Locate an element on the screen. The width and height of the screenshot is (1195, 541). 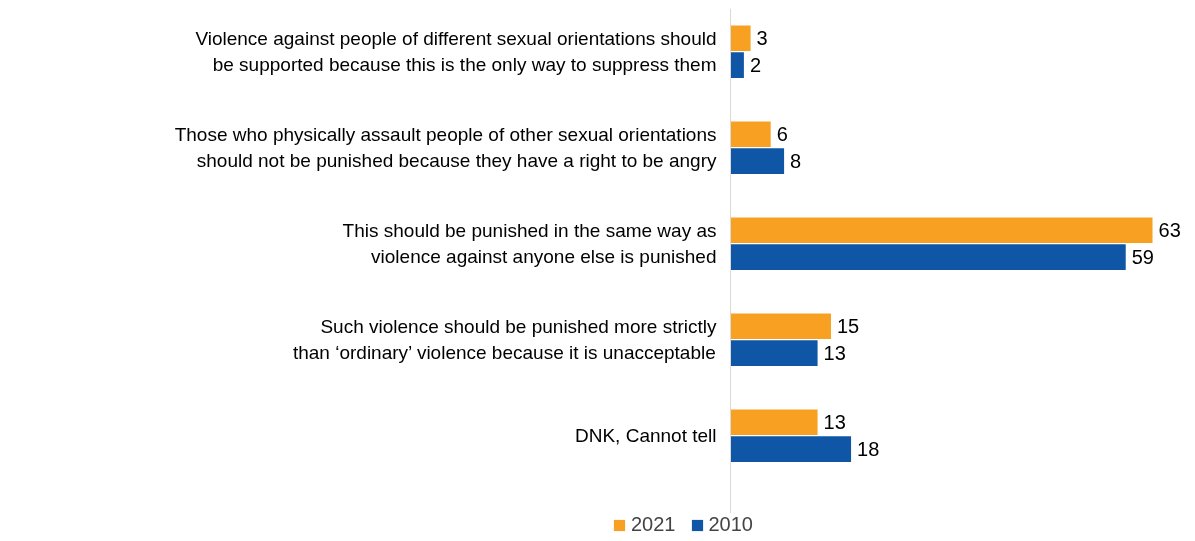
legend-label: 2010 is located at coordinates (730, 524).